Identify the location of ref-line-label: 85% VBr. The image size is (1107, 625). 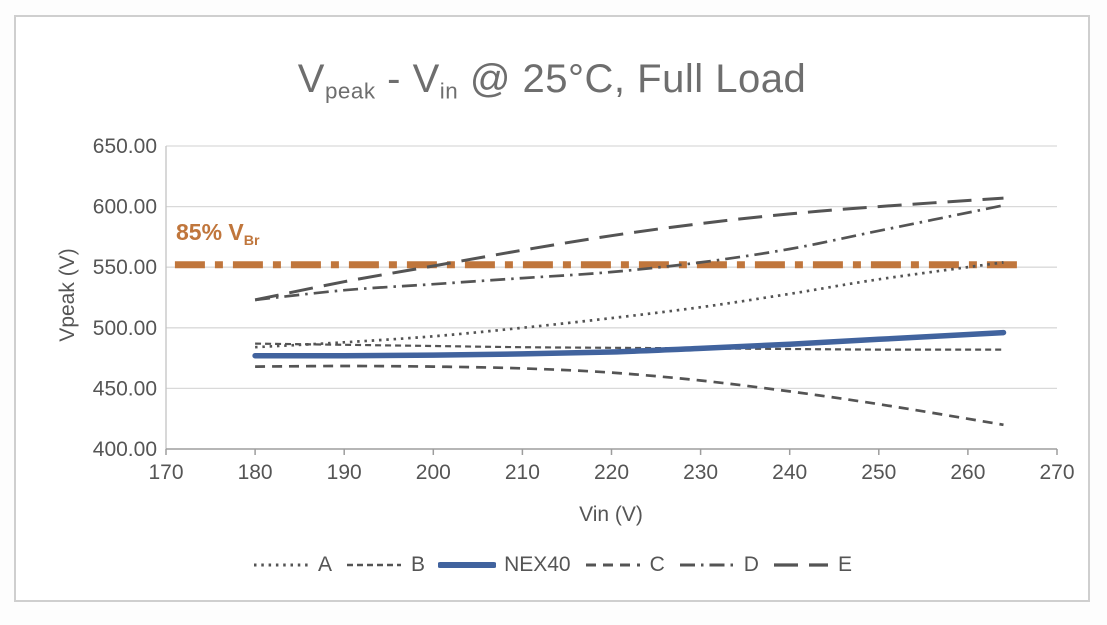
(218, 234).